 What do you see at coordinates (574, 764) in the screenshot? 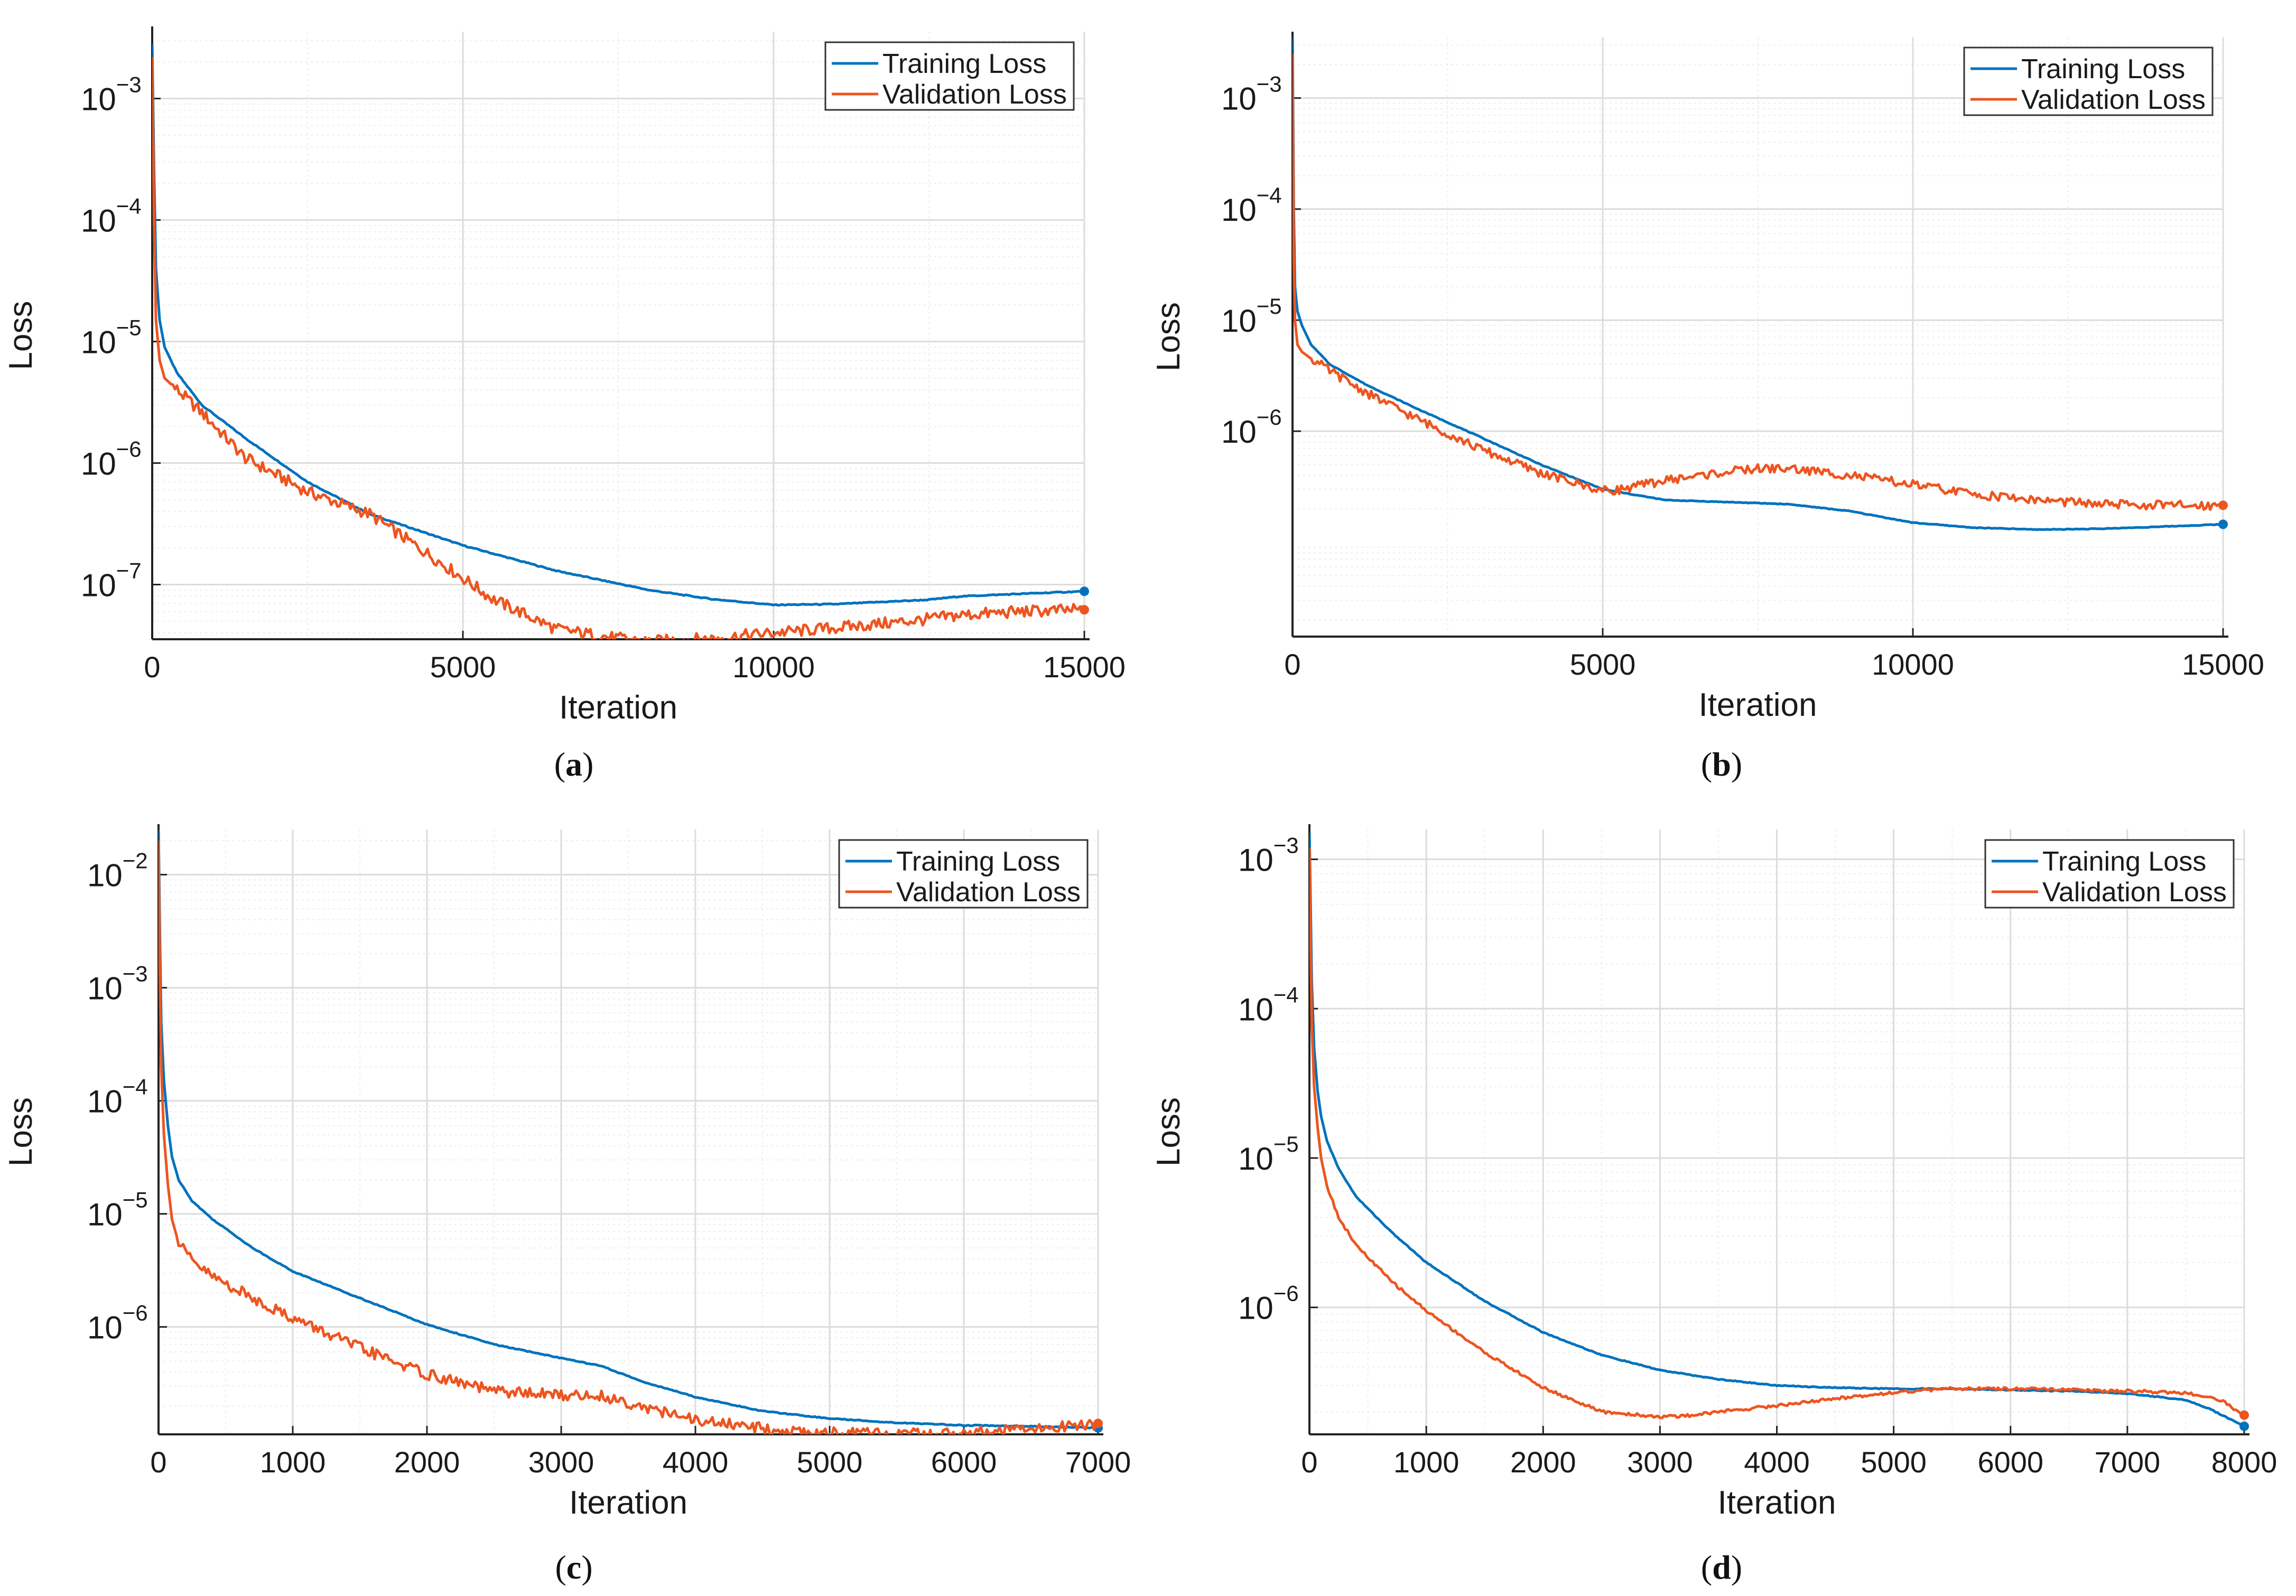
I see `panel-caption-a: (a)` at bounding box center [574, 764].